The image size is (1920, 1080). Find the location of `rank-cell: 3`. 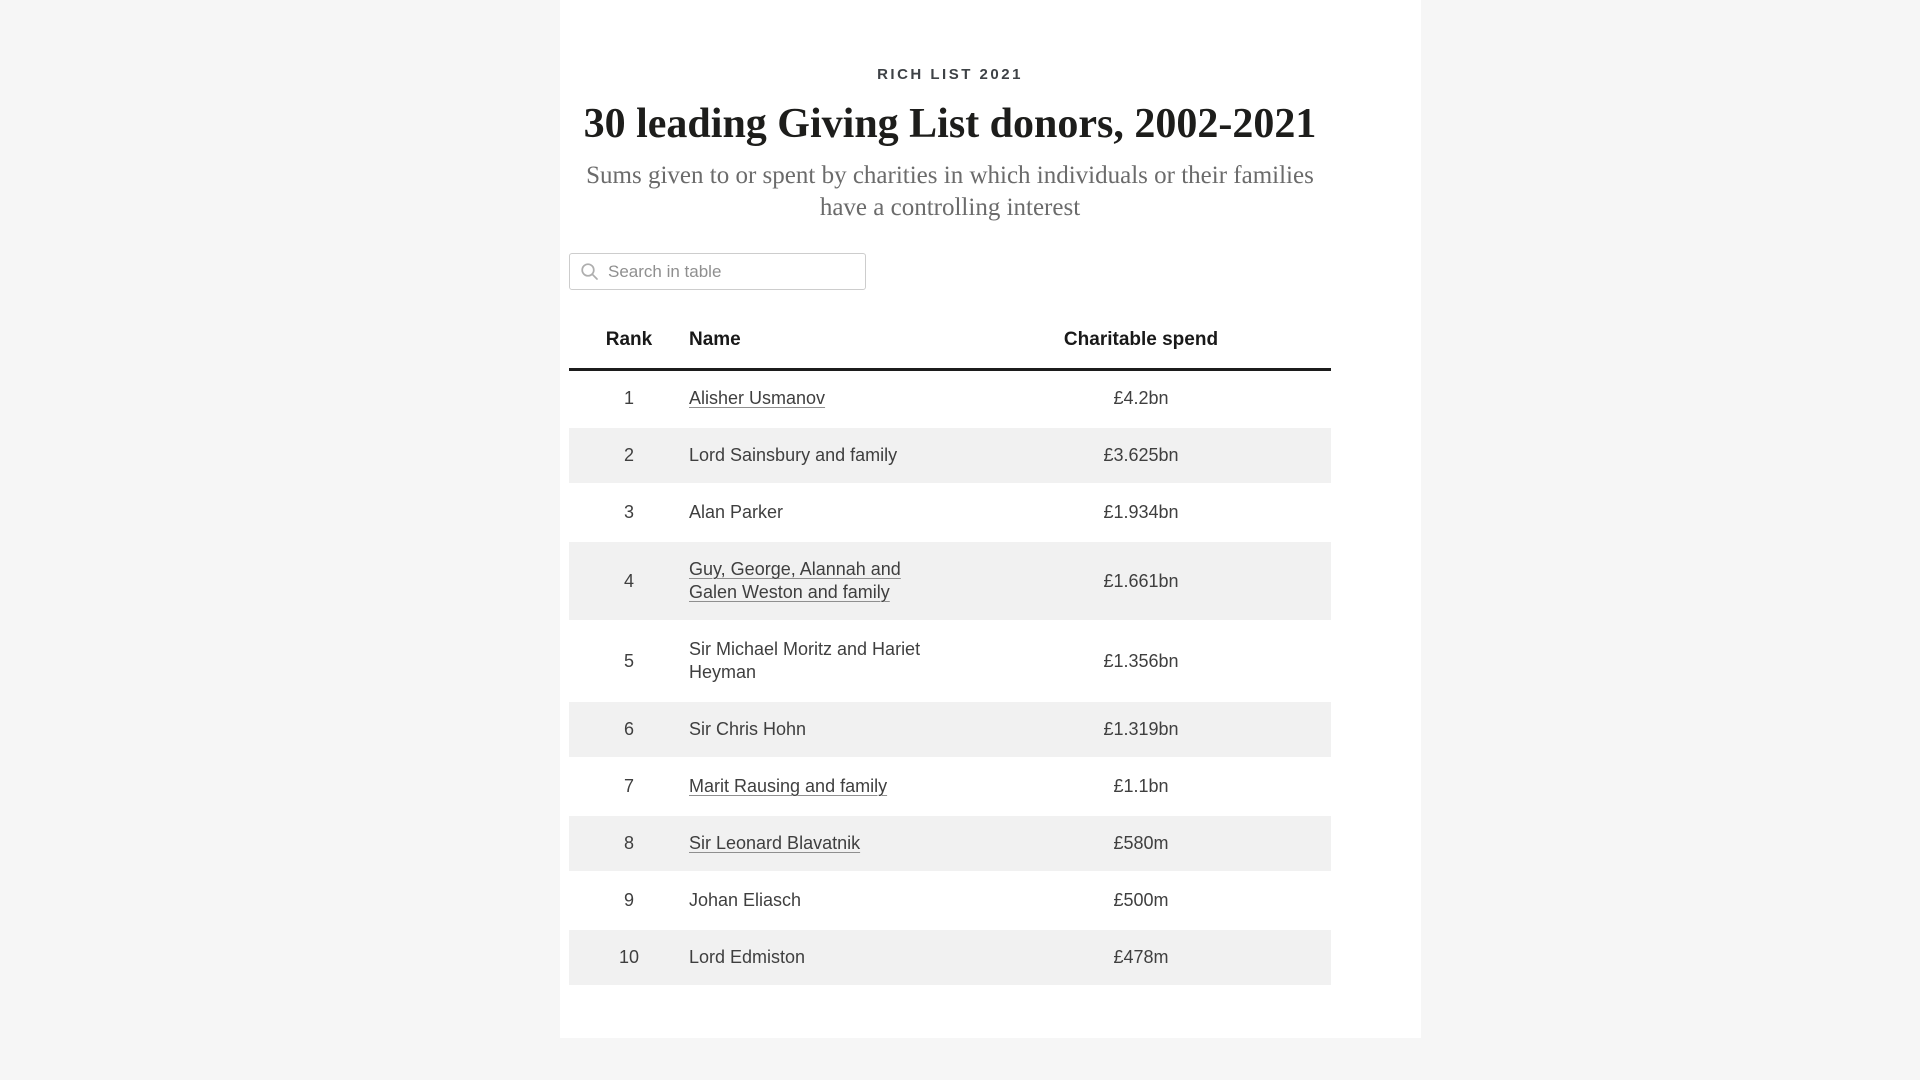

rank-cell: 3 is located at coordinates (628, 512).